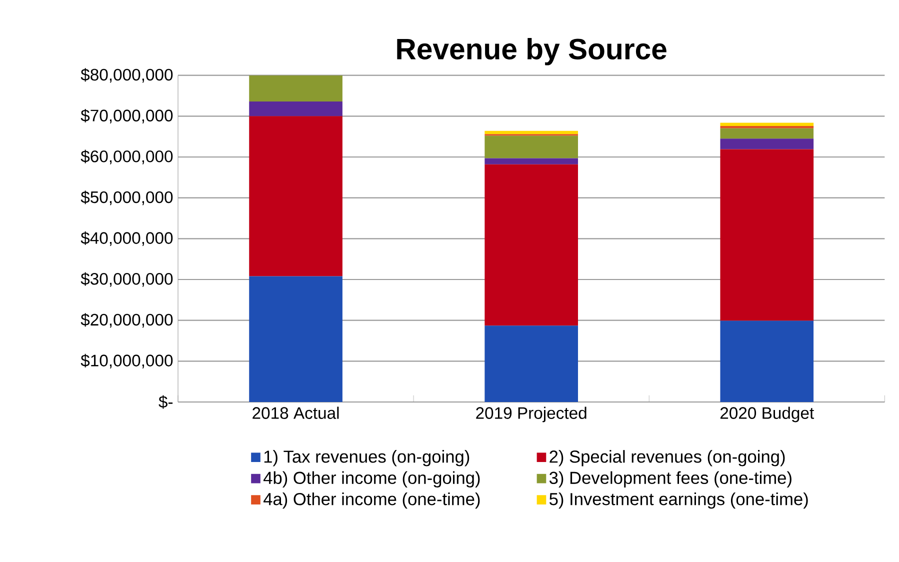 The image size is (899, 562). Describe the element at coordinates (371, 500) in the screenshot. I see `legend-label: 4a) Other income (one-time)` at that location.